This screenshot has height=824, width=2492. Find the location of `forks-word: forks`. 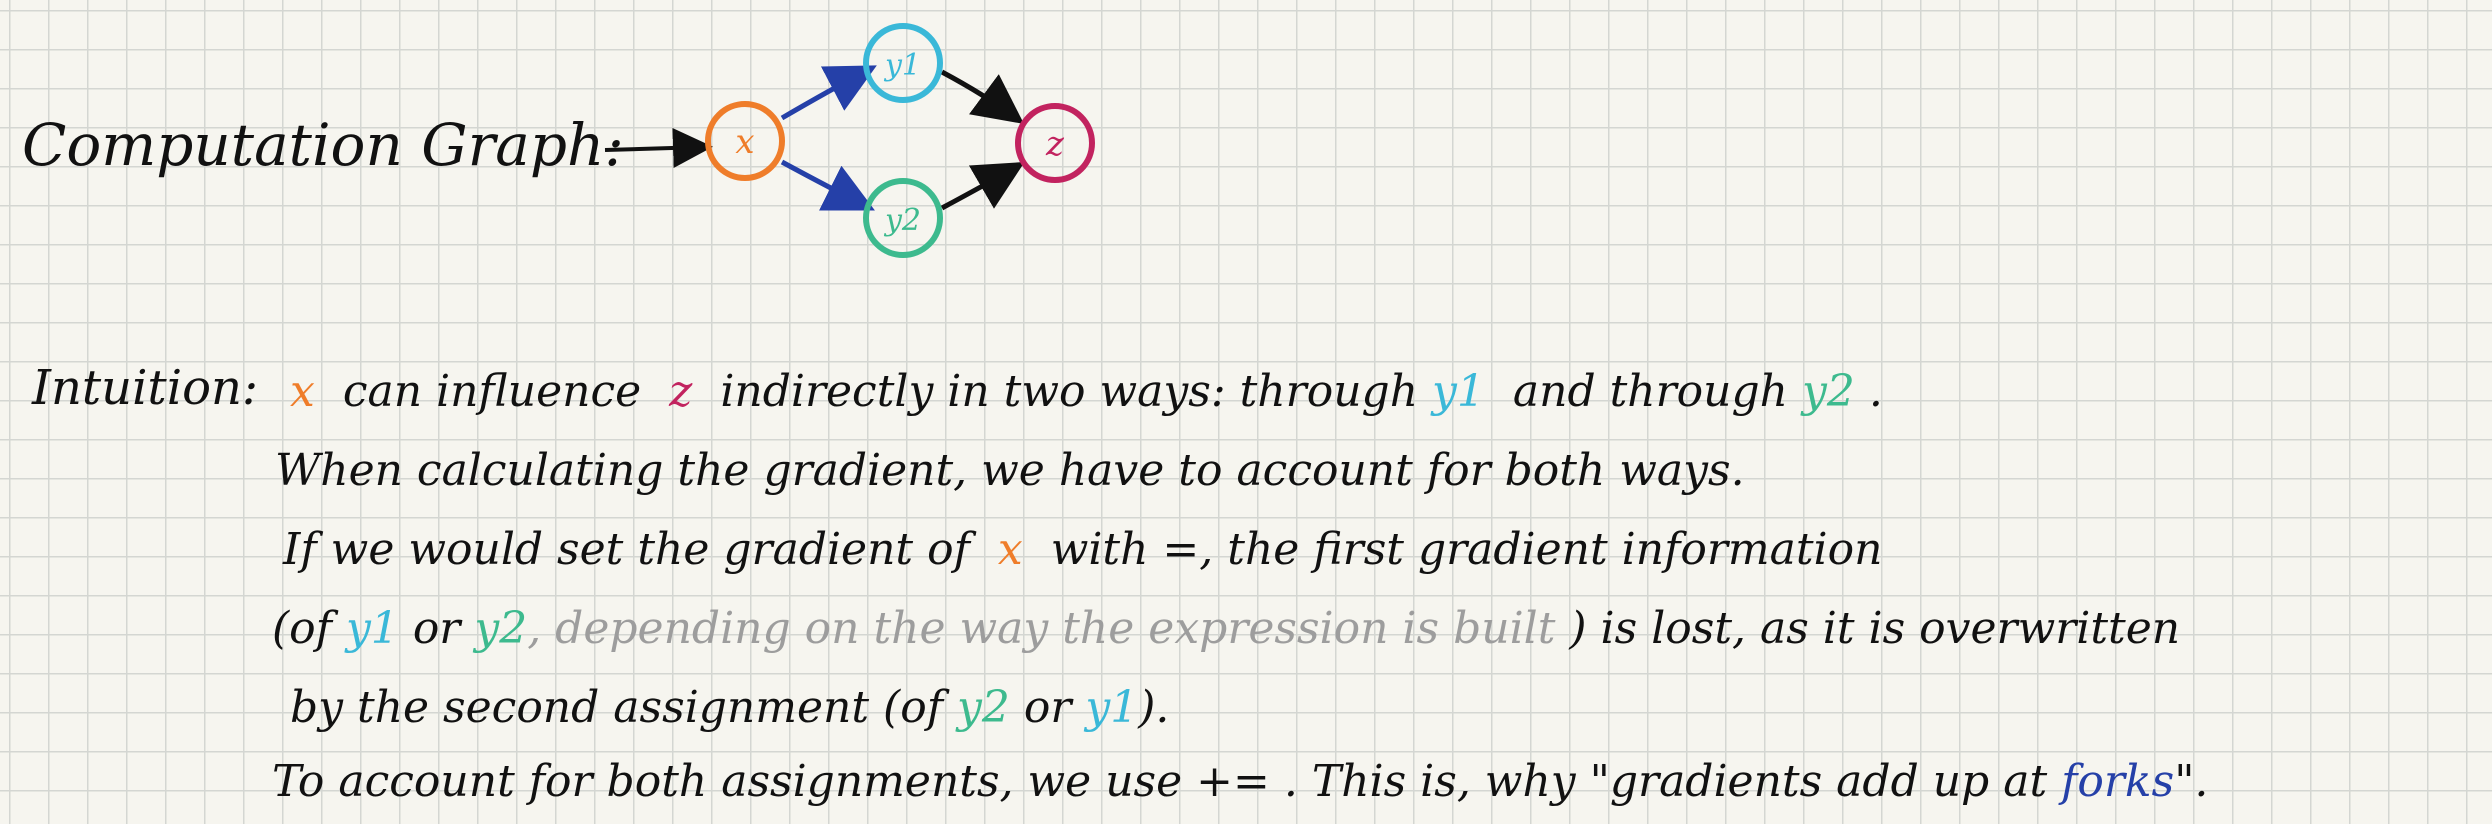

forks-word: forks is located at coordinates (2118, 781).